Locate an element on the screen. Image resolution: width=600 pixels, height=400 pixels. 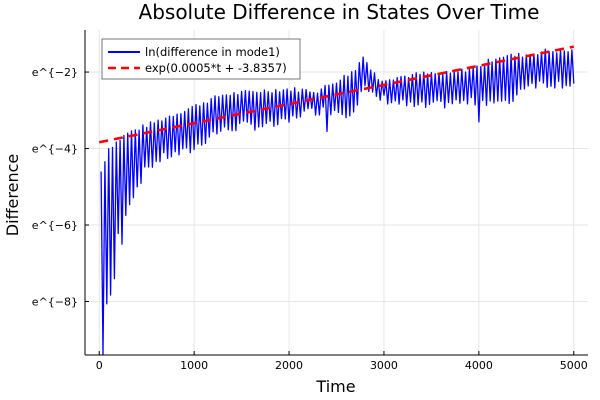
y-axis-label: Difference is located at coordinates (12, 195).